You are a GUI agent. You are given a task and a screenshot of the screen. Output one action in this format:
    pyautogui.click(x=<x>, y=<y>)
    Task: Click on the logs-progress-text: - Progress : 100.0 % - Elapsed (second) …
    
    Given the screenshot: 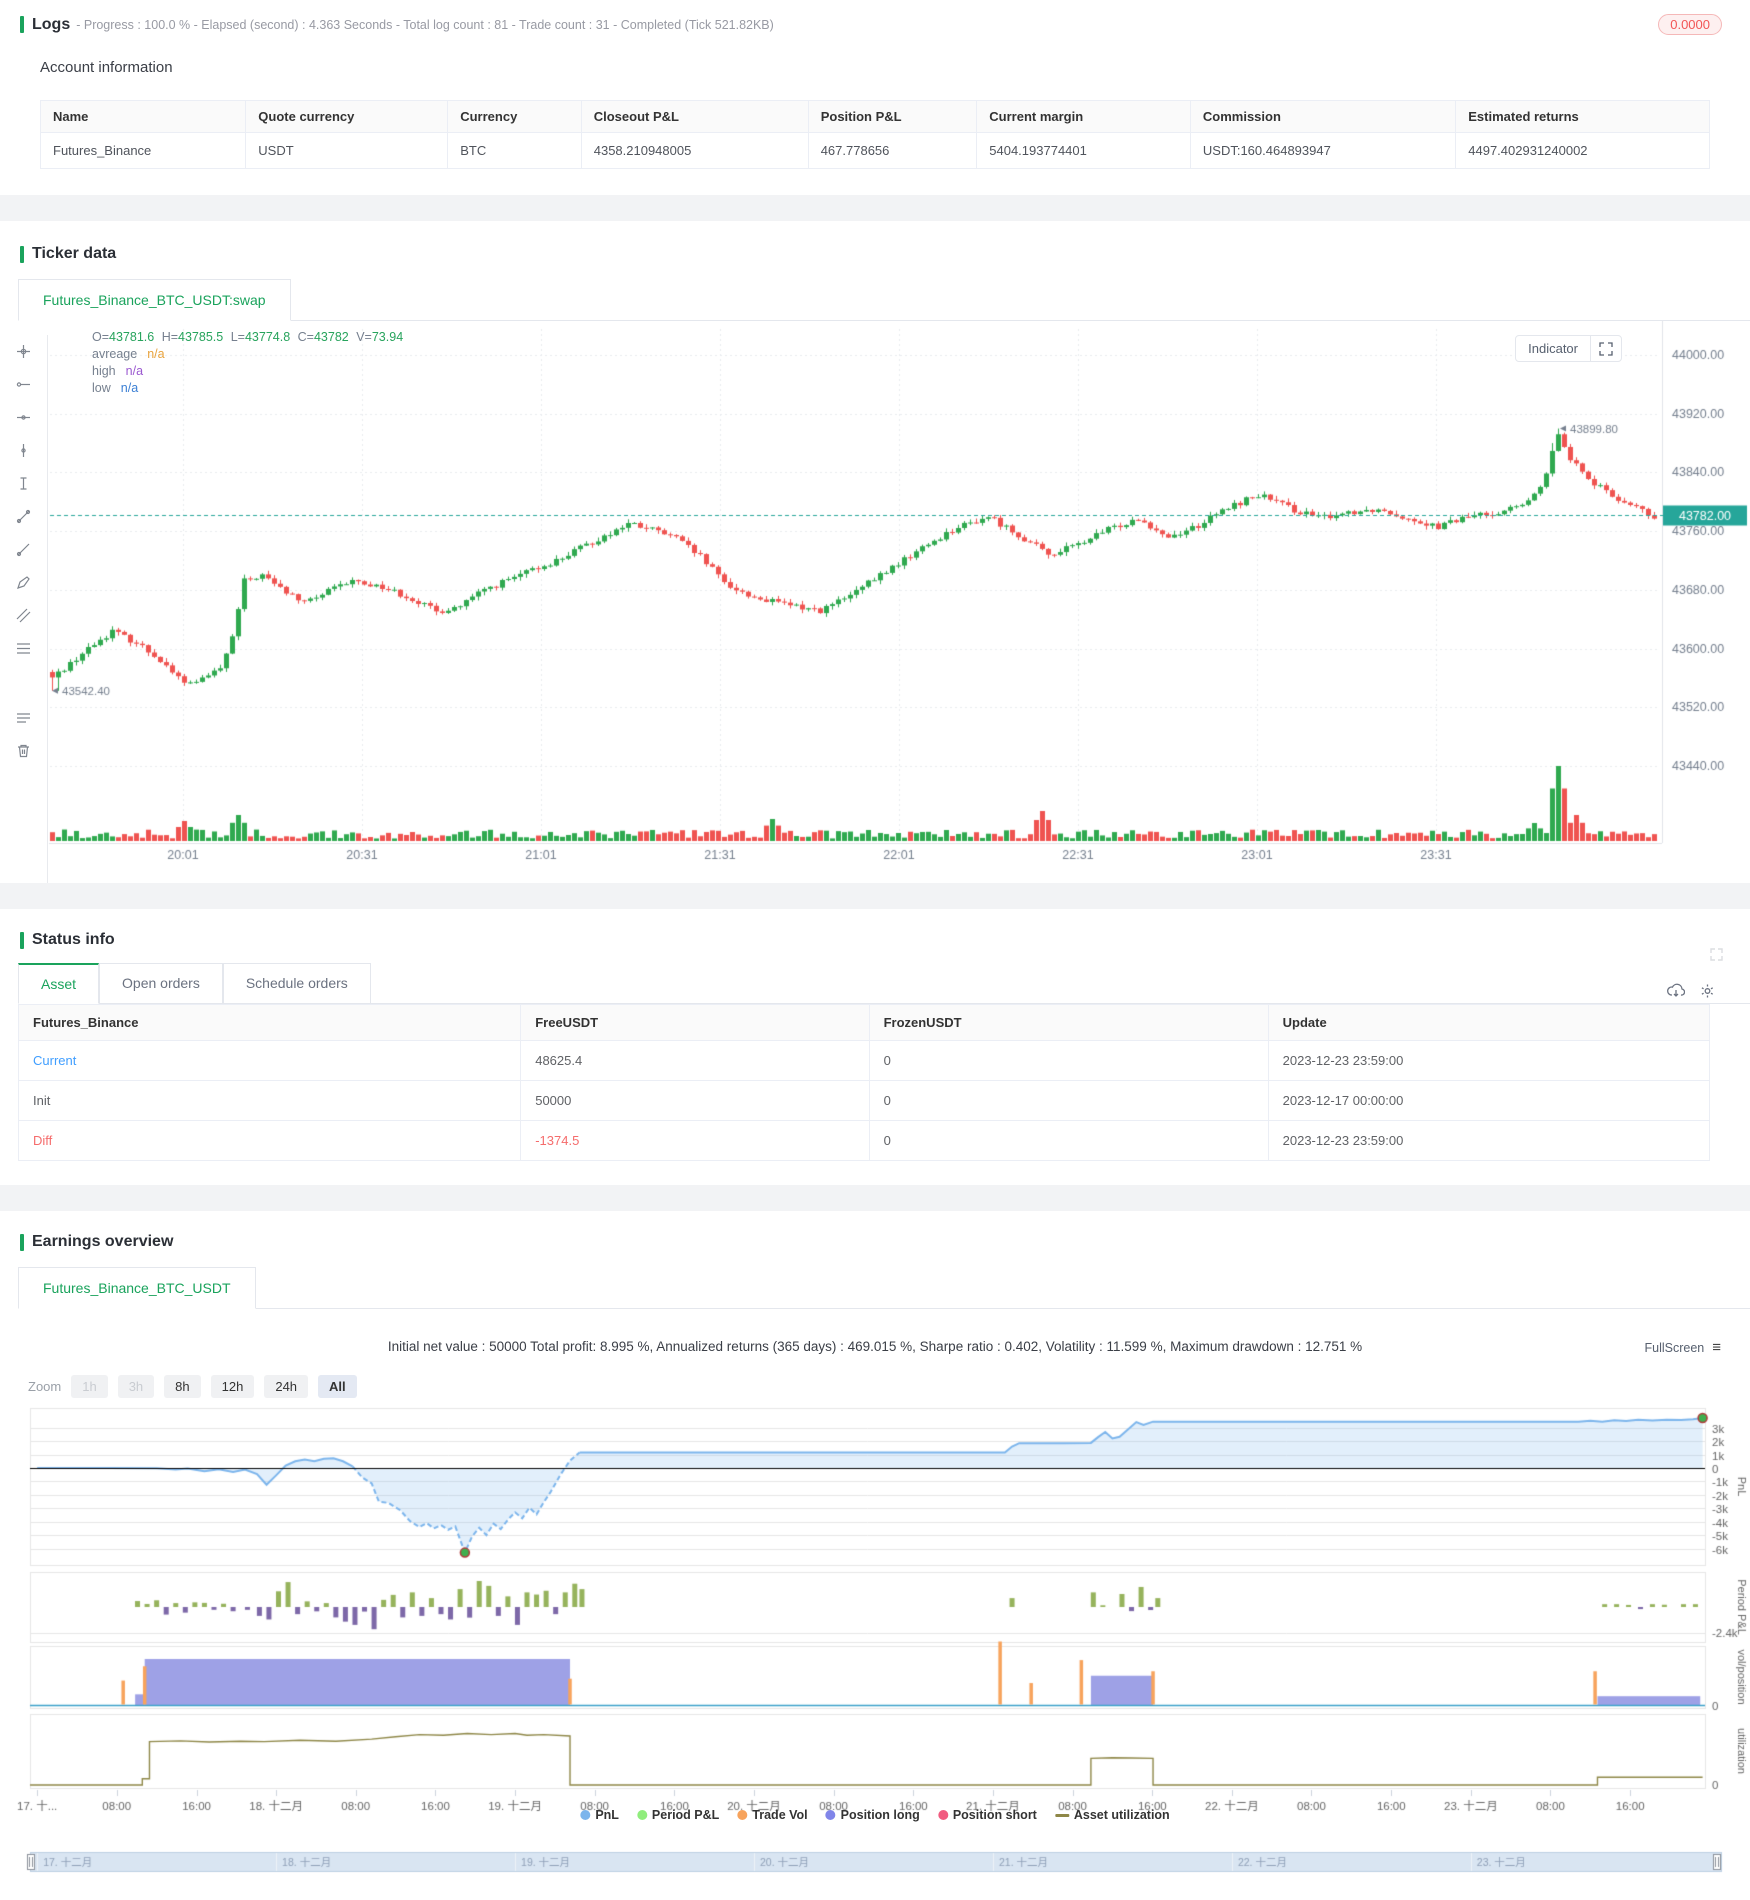 What is the action you would take?
    pyautogui.click(x=425, y=24)
    